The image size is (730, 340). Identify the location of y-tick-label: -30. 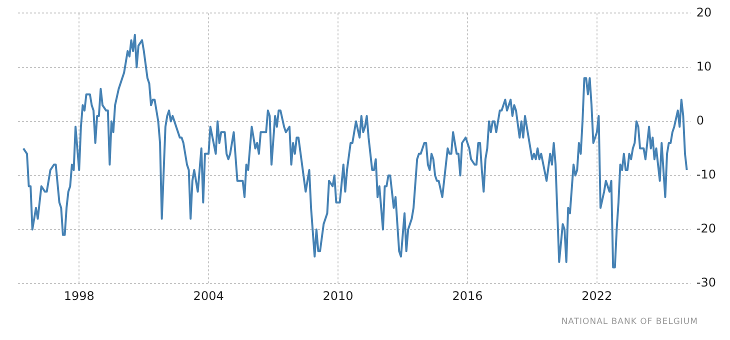
(706, 283).